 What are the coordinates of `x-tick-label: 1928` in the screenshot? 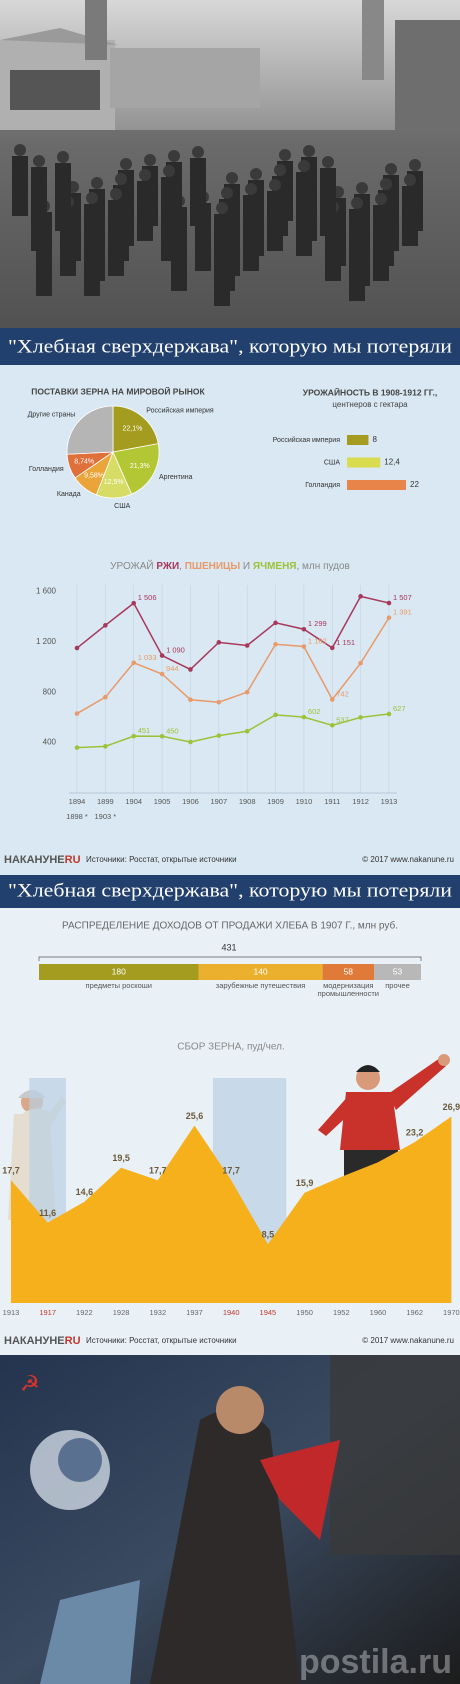 It's located at (121, 1312).